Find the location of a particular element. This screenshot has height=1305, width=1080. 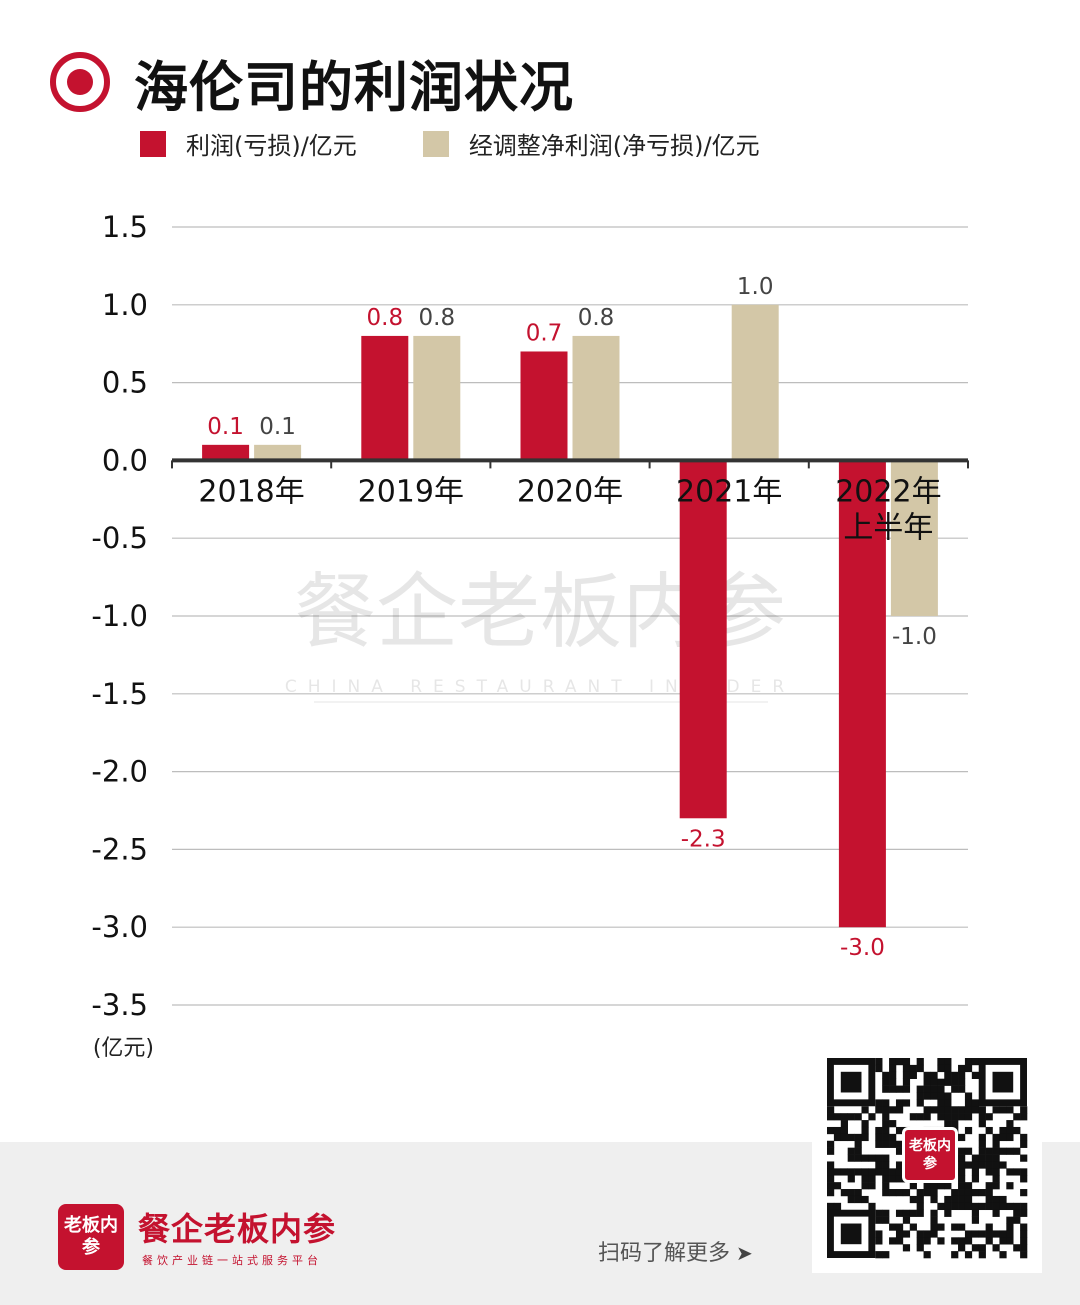

arrow-right-icon: ➤ is located at coordinates (744, 1253).